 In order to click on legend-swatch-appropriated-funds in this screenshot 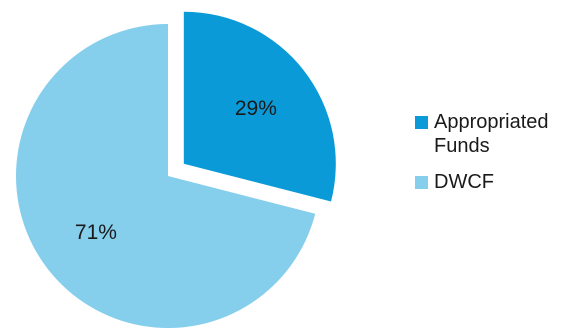, I will do `click(421, 122)`.